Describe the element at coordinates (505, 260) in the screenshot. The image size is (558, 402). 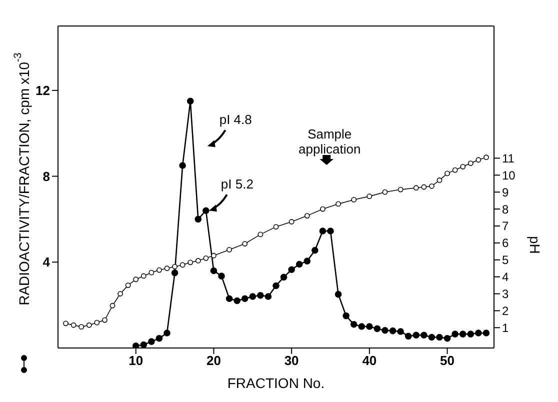
I see `y2-tick-label: 5` at that location.